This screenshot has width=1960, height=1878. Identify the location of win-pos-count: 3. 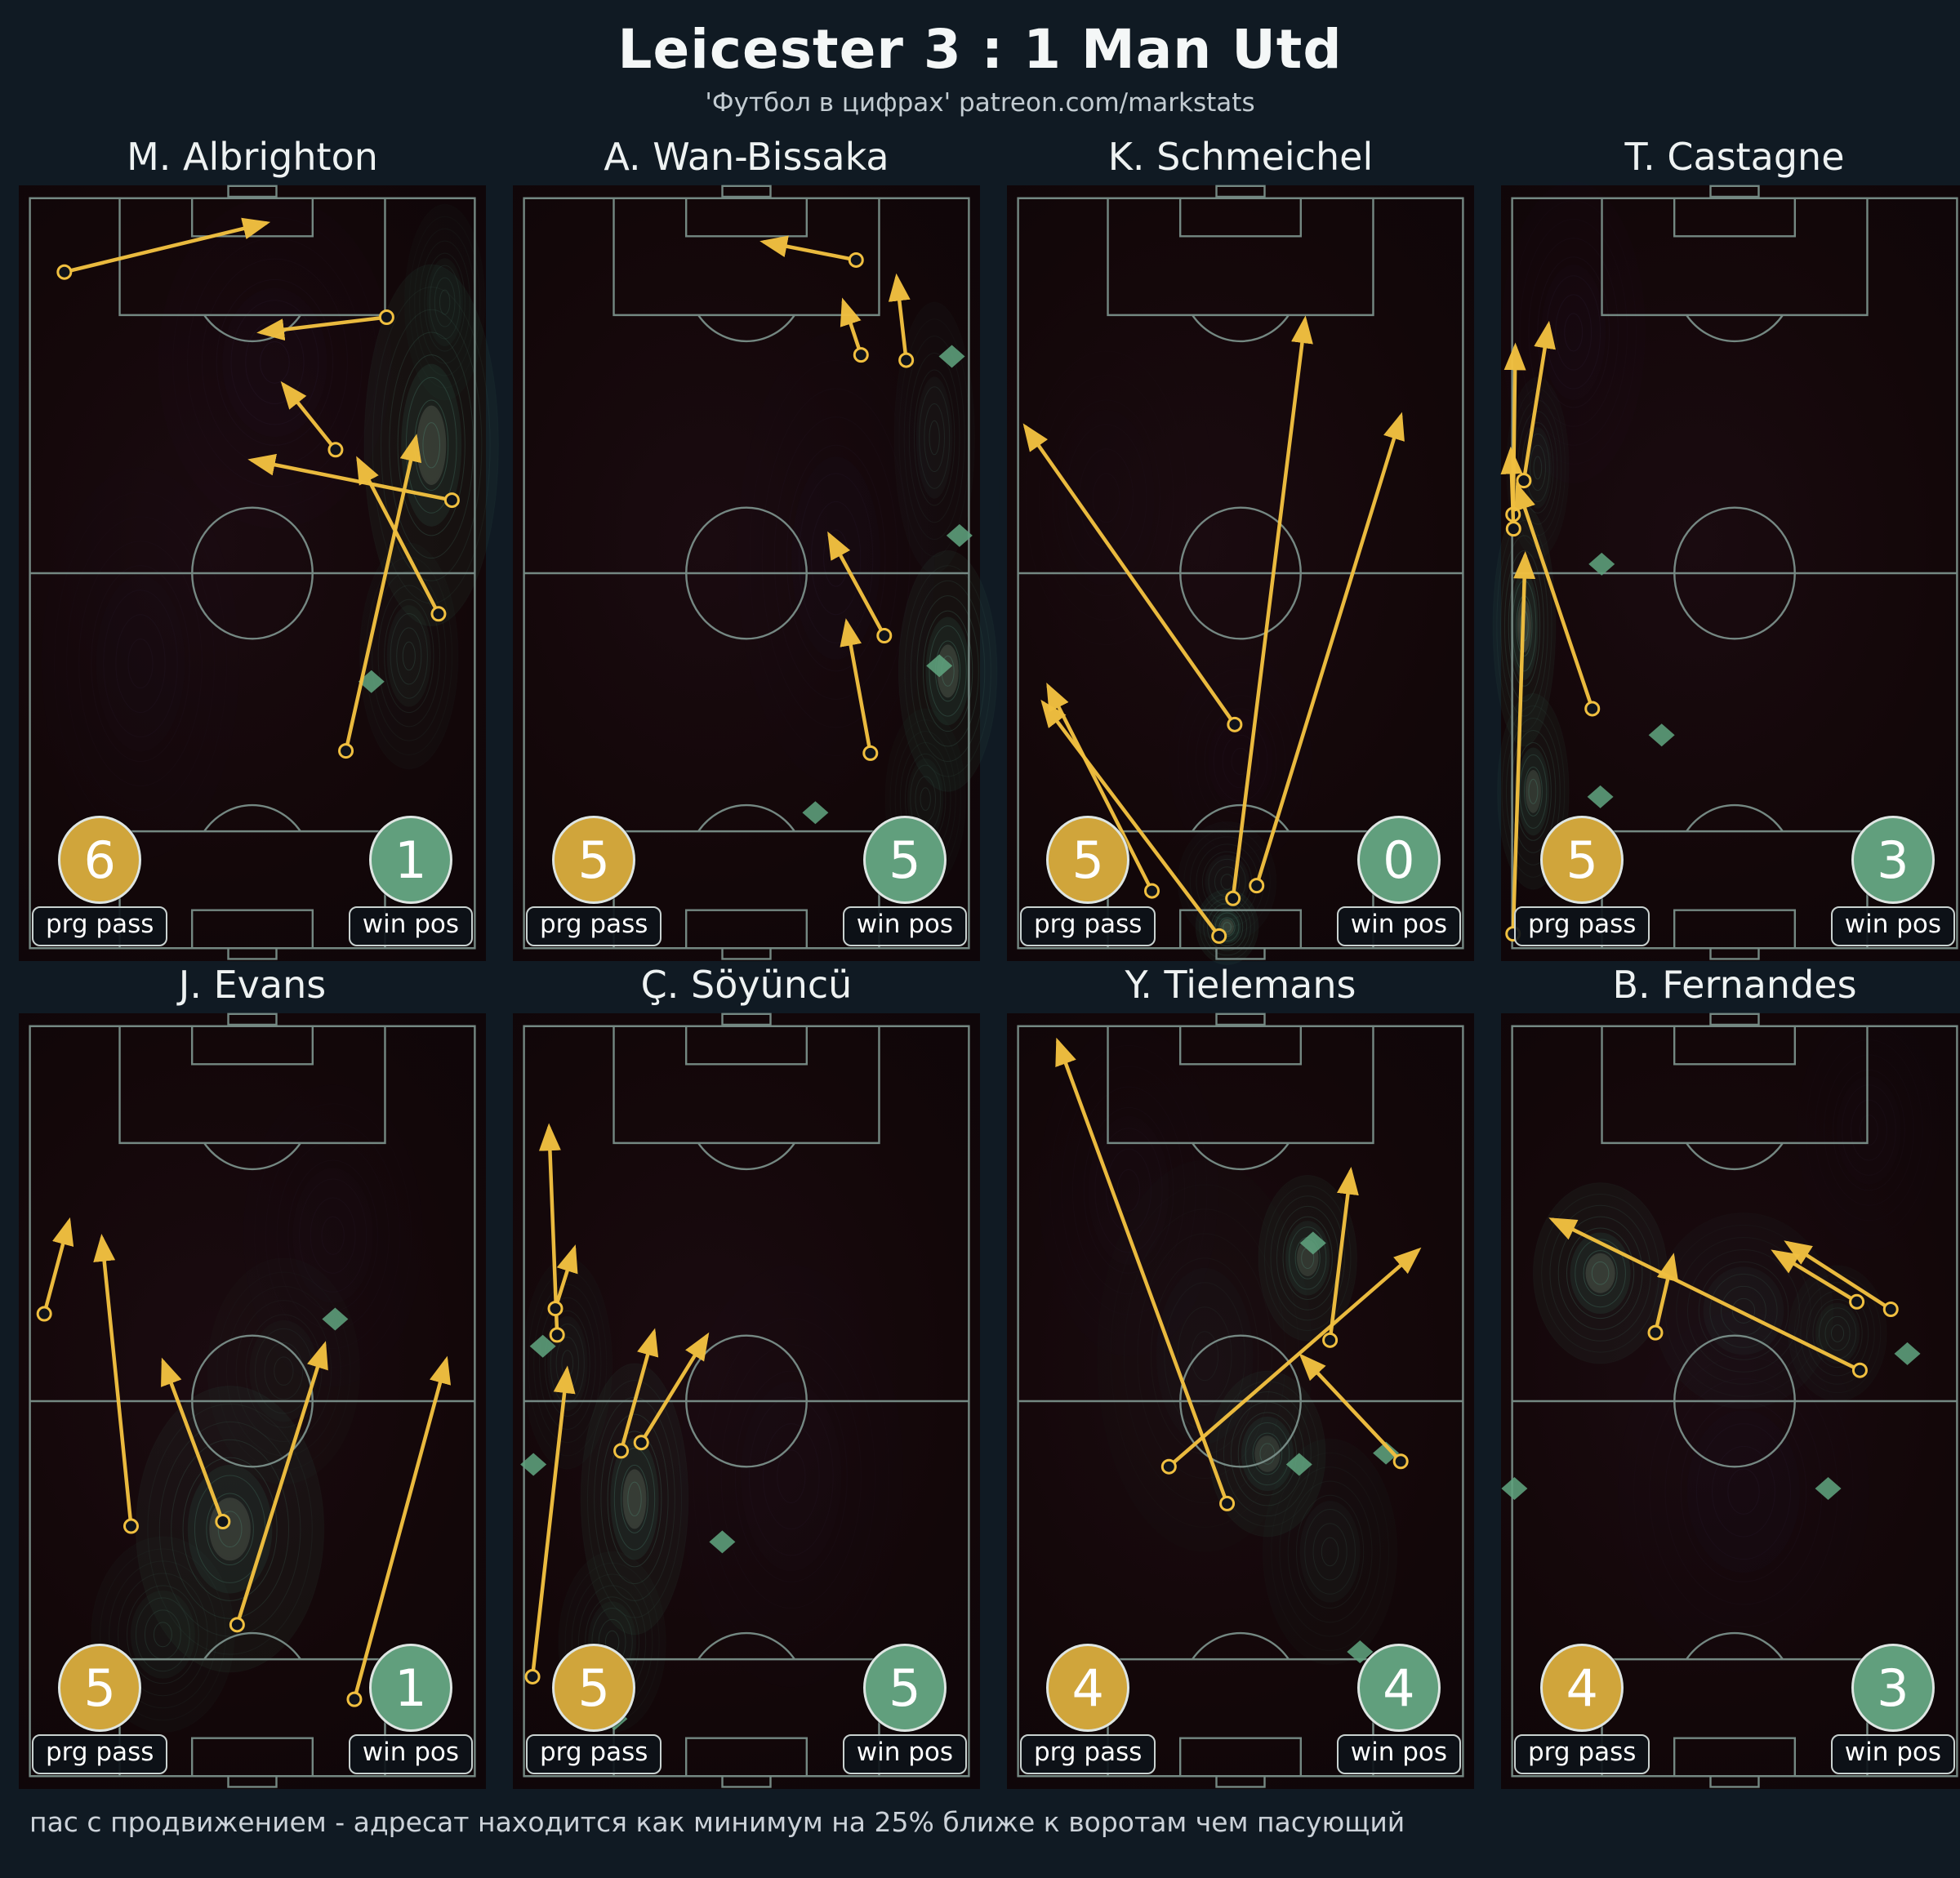
(1893, 861).